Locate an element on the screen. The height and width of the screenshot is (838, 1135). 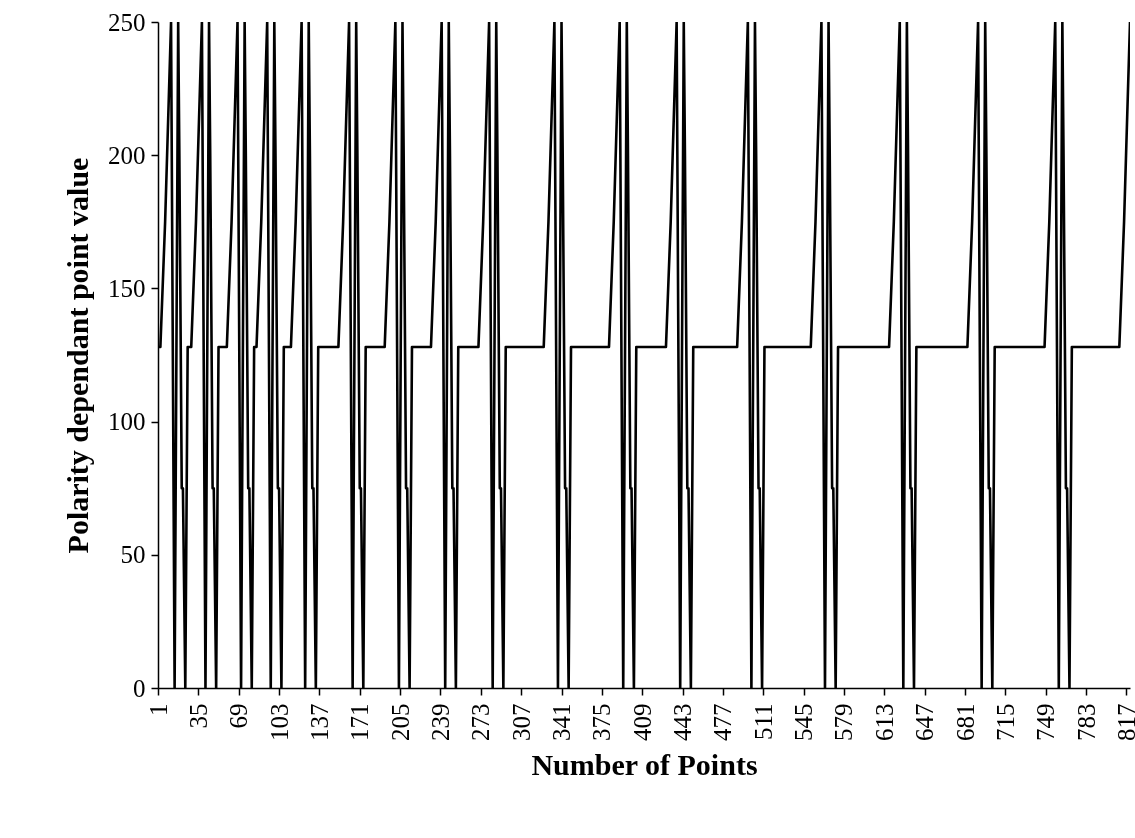
x-tick-label: 579 is located at coordinates (844, 722).